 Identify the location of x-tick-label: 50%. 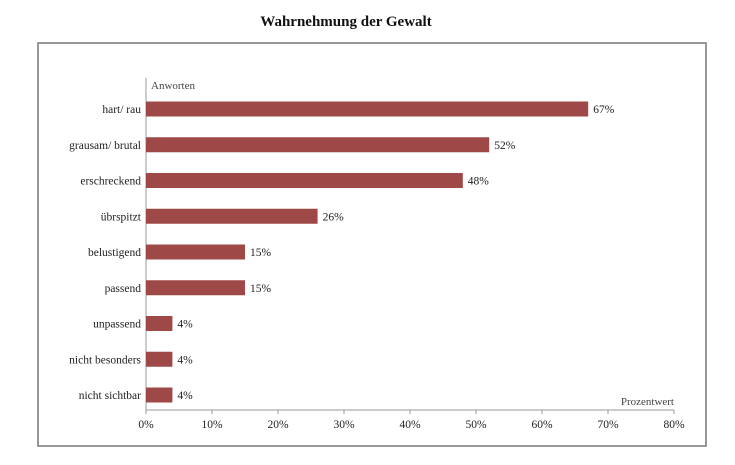
(476, 425).